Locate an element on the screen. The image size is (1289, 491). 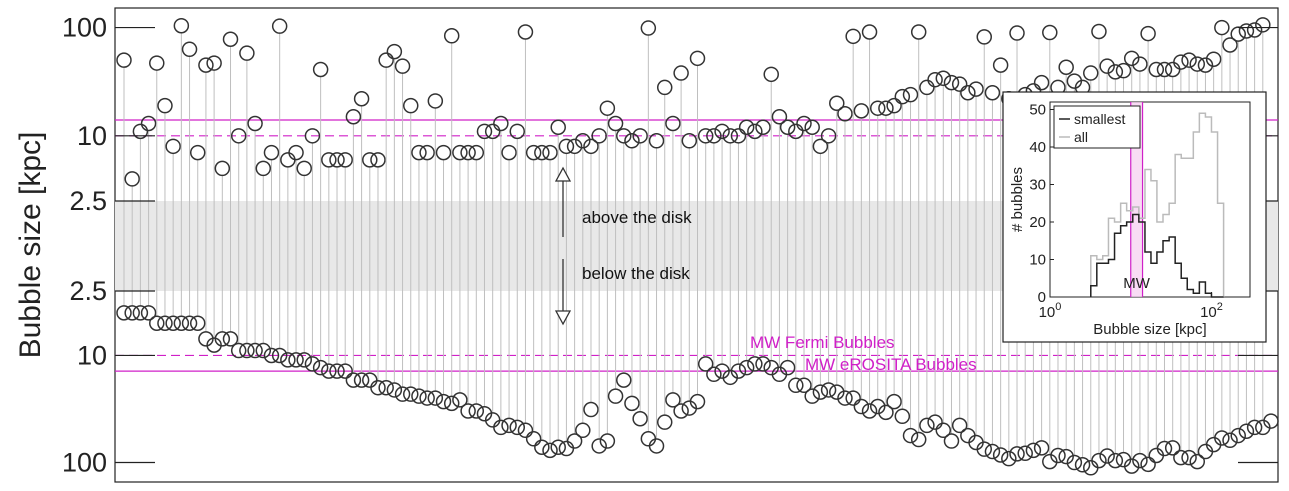
legend-label-smallest: smallest is located at coordinates (1099, 119).